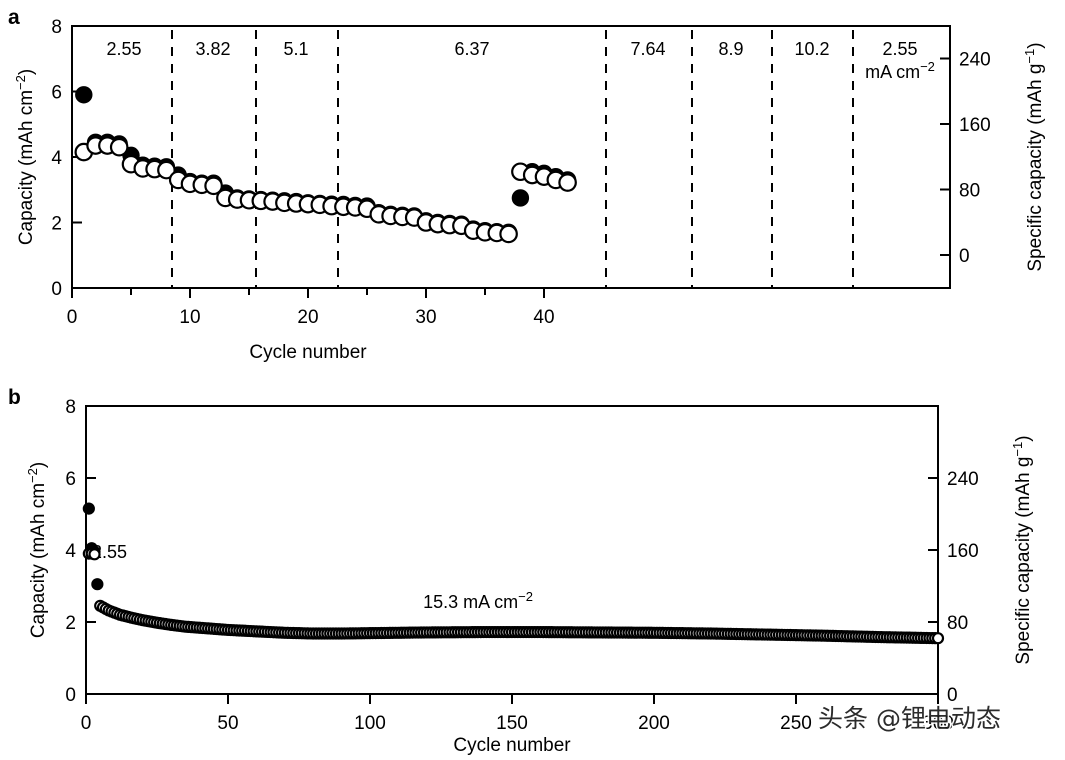  Describe the element at coordinates (66, 158) in the screenshot. I see `panel-a-left-yticks: 8 6 4 2 0` at that location.